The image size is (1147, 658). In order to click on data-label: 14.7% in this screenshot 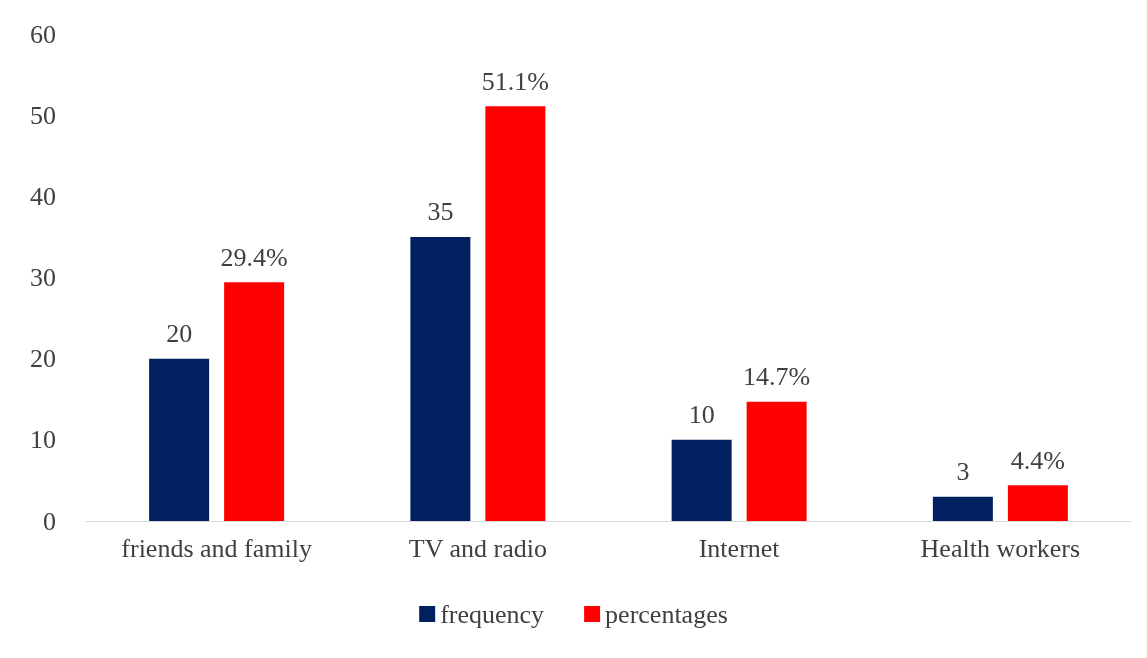, I will do `click(777, 377)`.